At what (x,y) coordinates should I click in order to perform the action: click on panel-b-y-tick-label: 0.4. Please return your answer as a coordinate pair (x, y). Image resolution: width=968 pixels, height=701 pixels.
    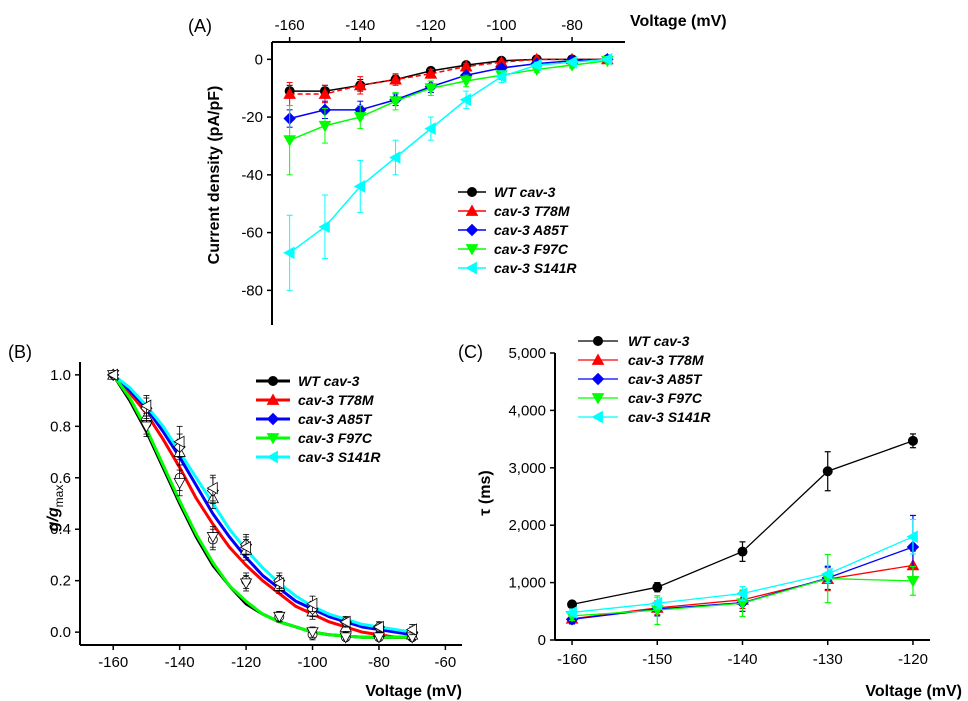
    Looking at the image, I should click on (60, 529).